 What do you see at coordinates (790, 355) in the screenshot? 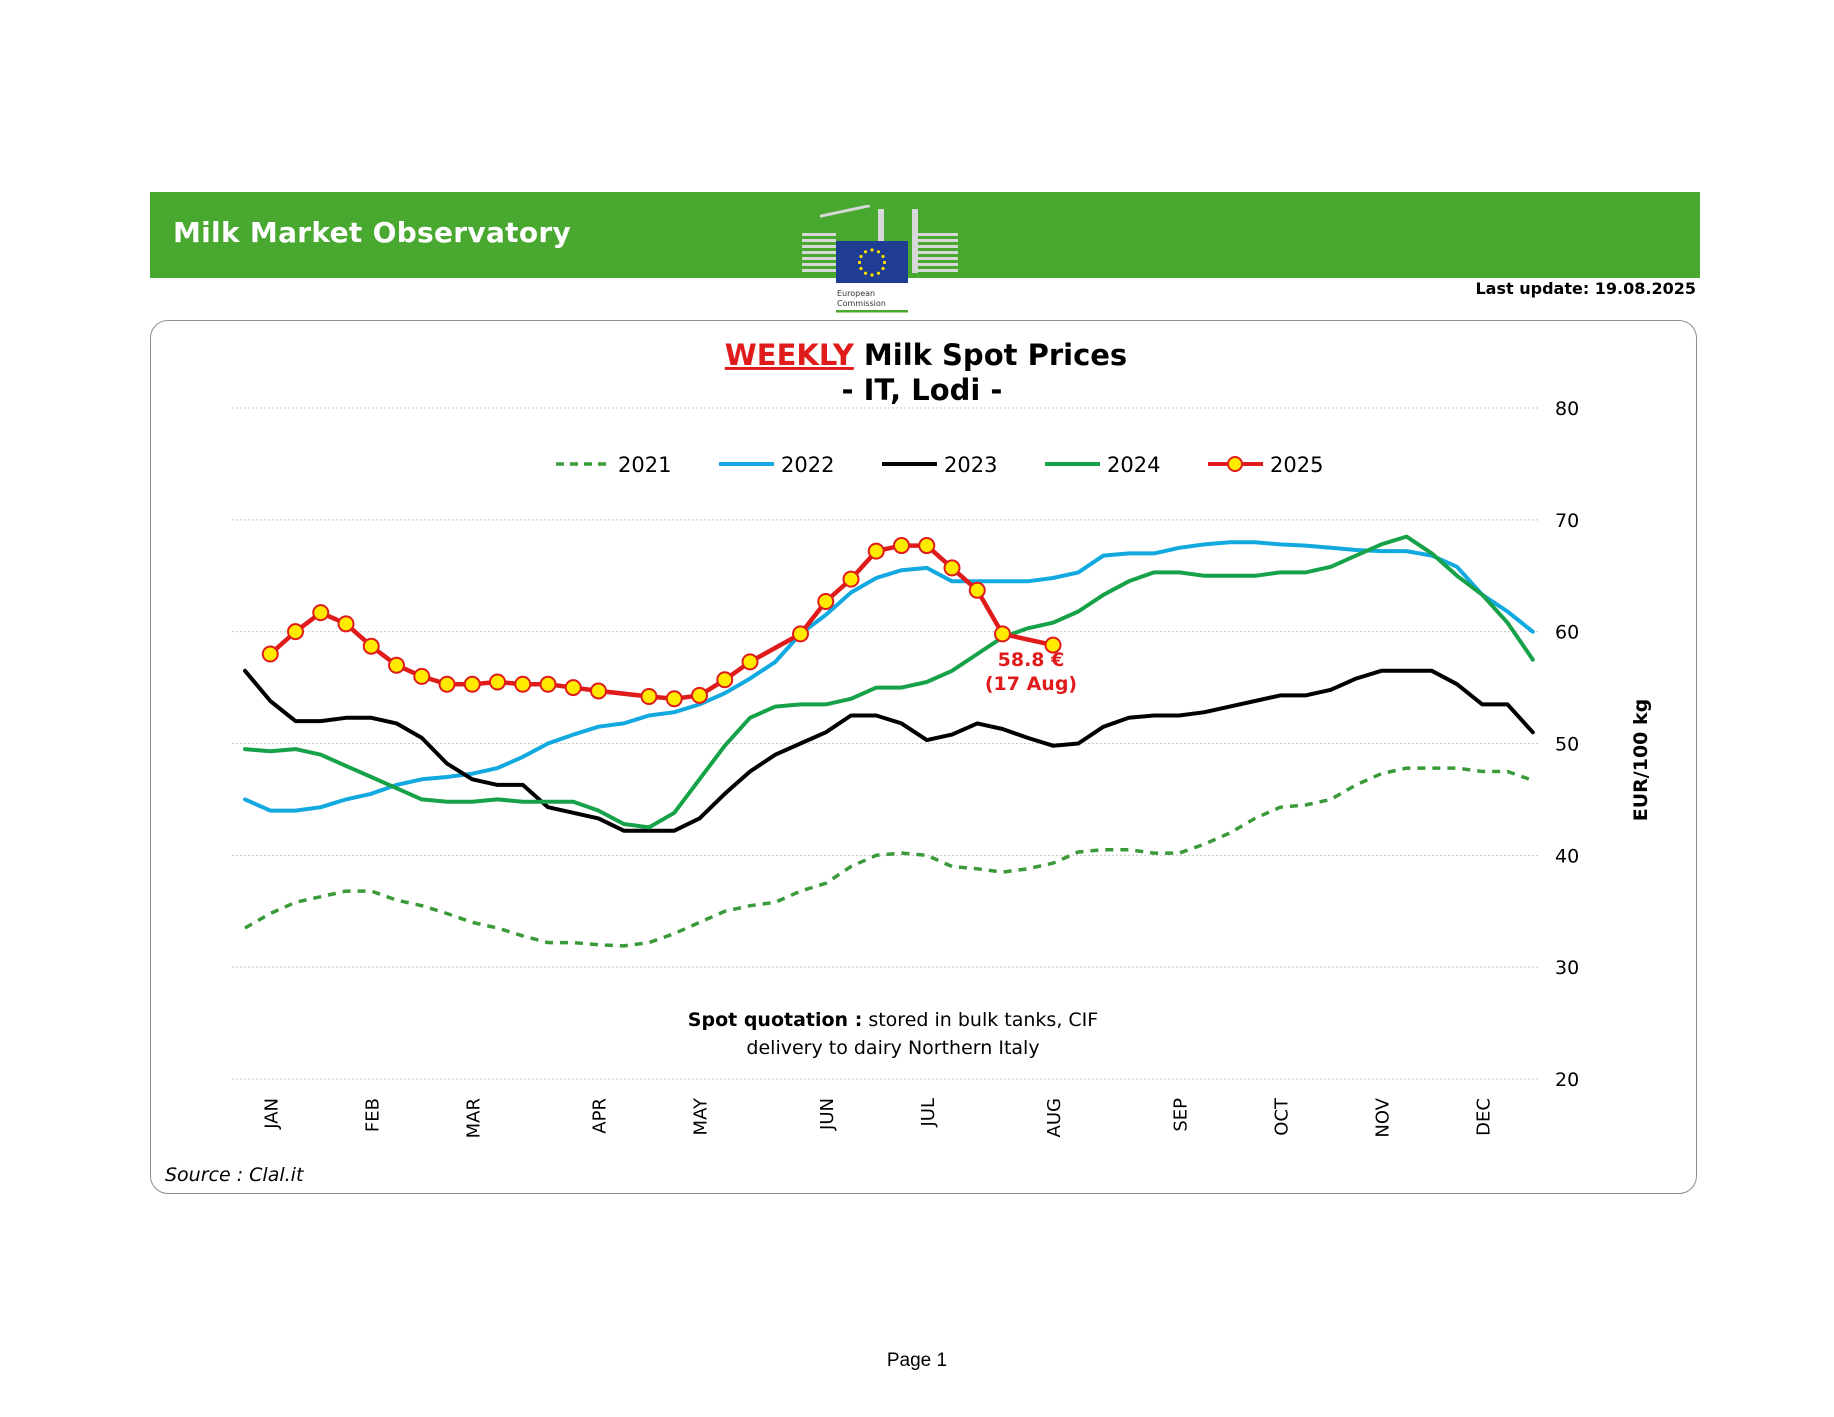
I see `chart-title-highlight: WEEKLY` at bounding box center [790, 355].